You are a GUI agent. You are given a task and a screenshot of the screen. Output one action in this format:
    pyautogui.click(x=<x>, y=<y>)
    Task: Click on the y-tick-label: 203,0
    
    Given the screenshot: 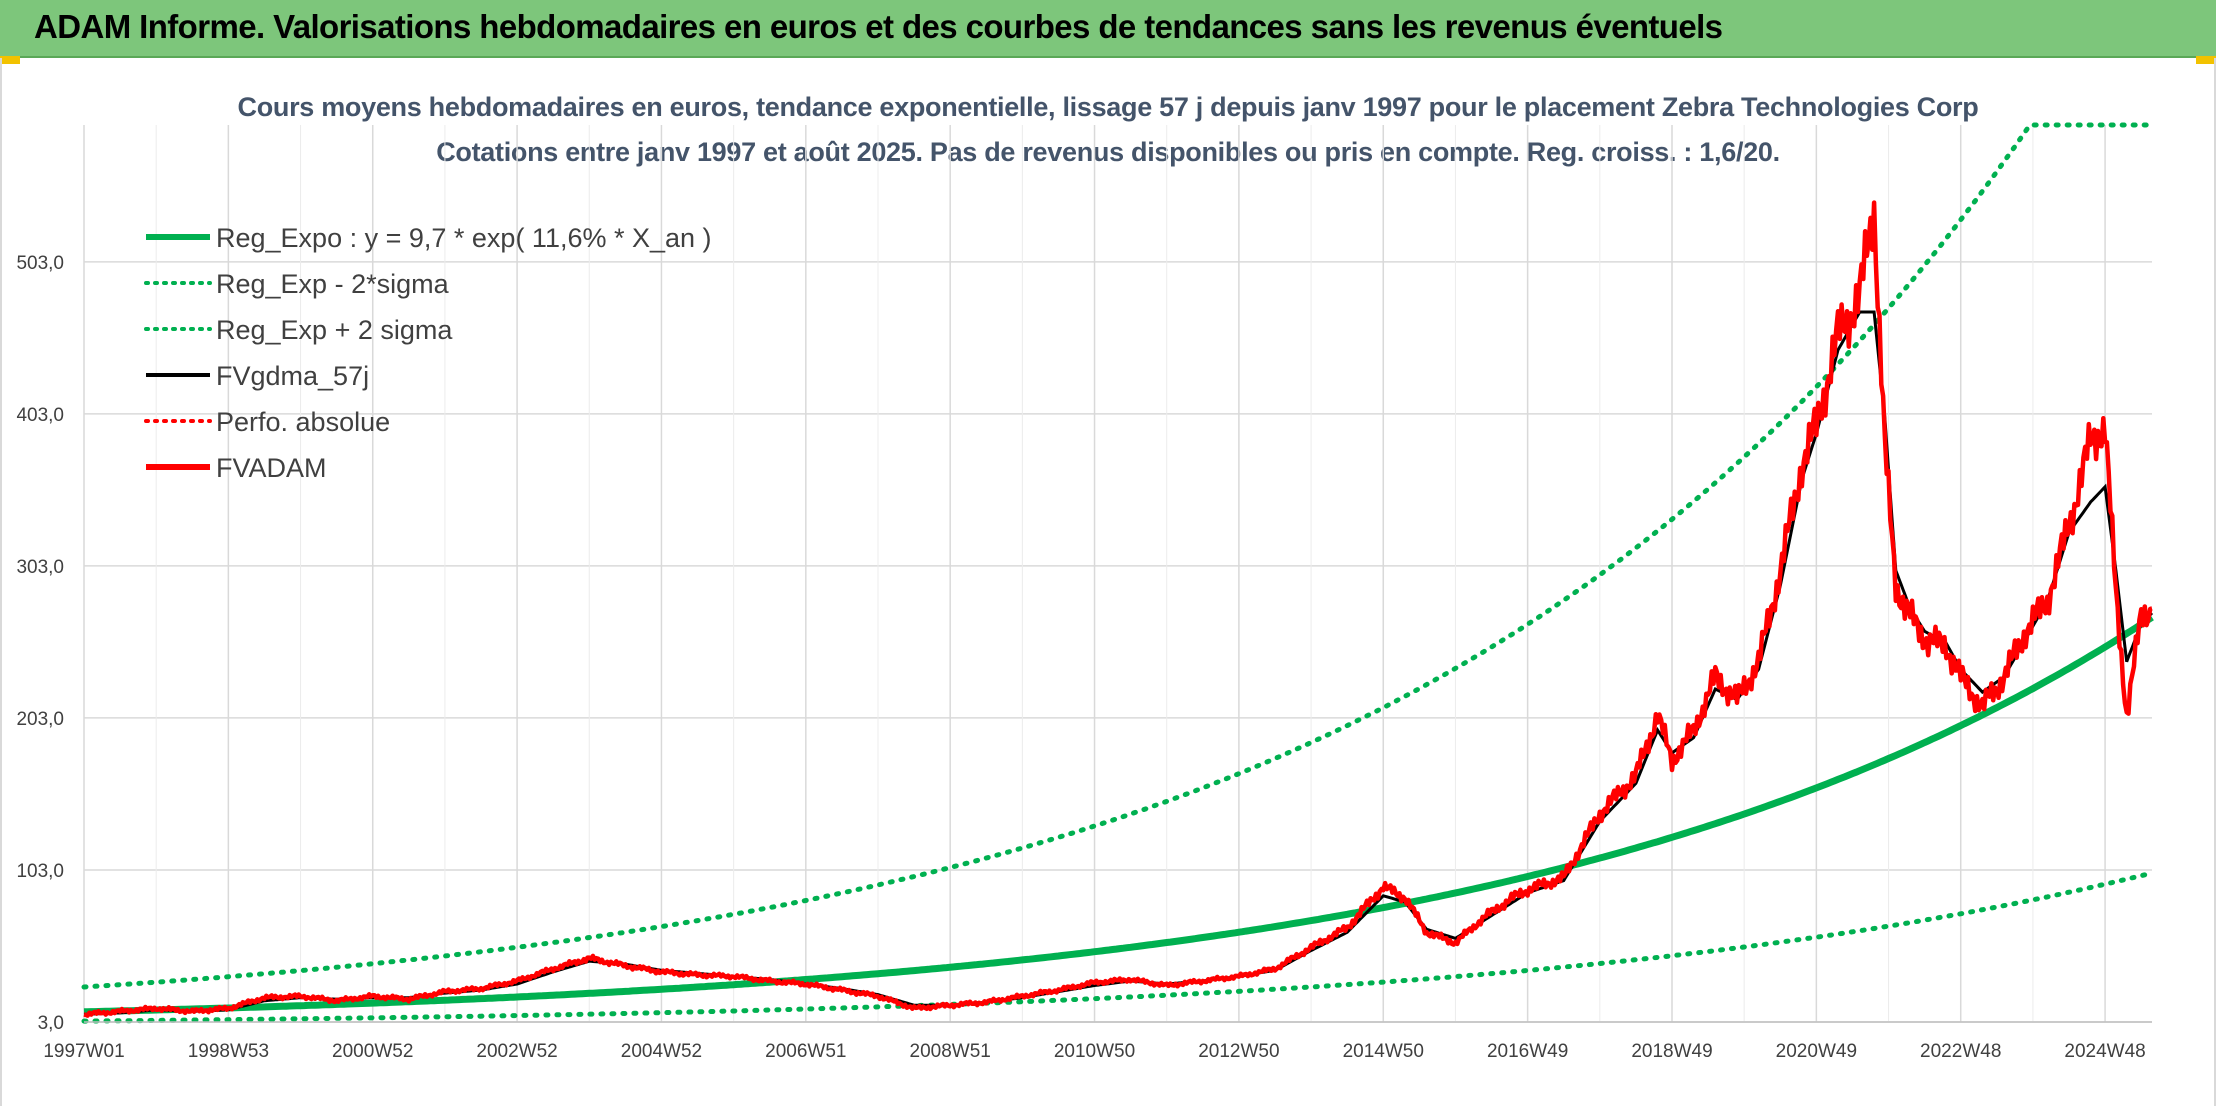 What is the action you would take?
    pyautogui.click(x=40, y=719)
    